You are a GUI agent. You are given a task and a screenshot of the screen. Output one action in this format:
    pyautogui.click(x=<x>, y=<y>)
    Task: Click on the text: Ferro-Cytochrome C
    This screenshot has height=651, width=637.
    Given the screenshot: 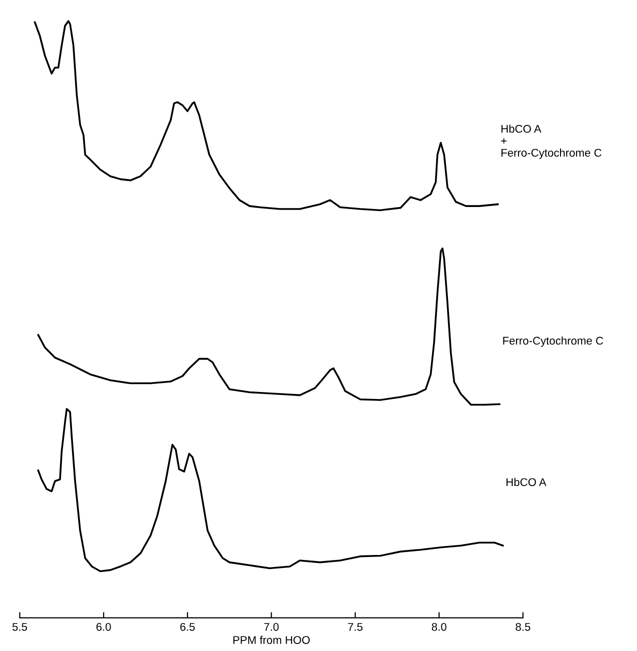 What is the action you would take?
    pyautogui.click(x=553, y=341)
    